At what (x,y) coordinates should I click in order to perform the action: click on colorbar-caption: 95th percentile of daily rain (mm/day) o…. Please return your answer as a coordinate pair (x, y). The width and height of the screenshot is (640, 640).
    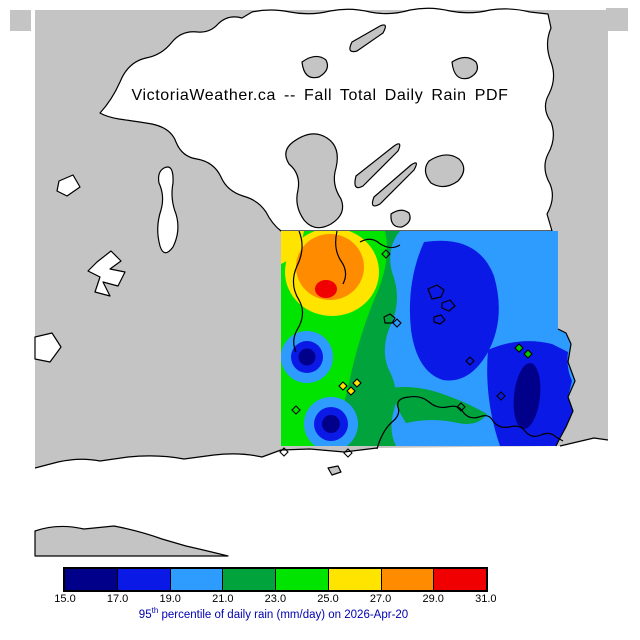
    Looking at the image, I should click on (273, 613).